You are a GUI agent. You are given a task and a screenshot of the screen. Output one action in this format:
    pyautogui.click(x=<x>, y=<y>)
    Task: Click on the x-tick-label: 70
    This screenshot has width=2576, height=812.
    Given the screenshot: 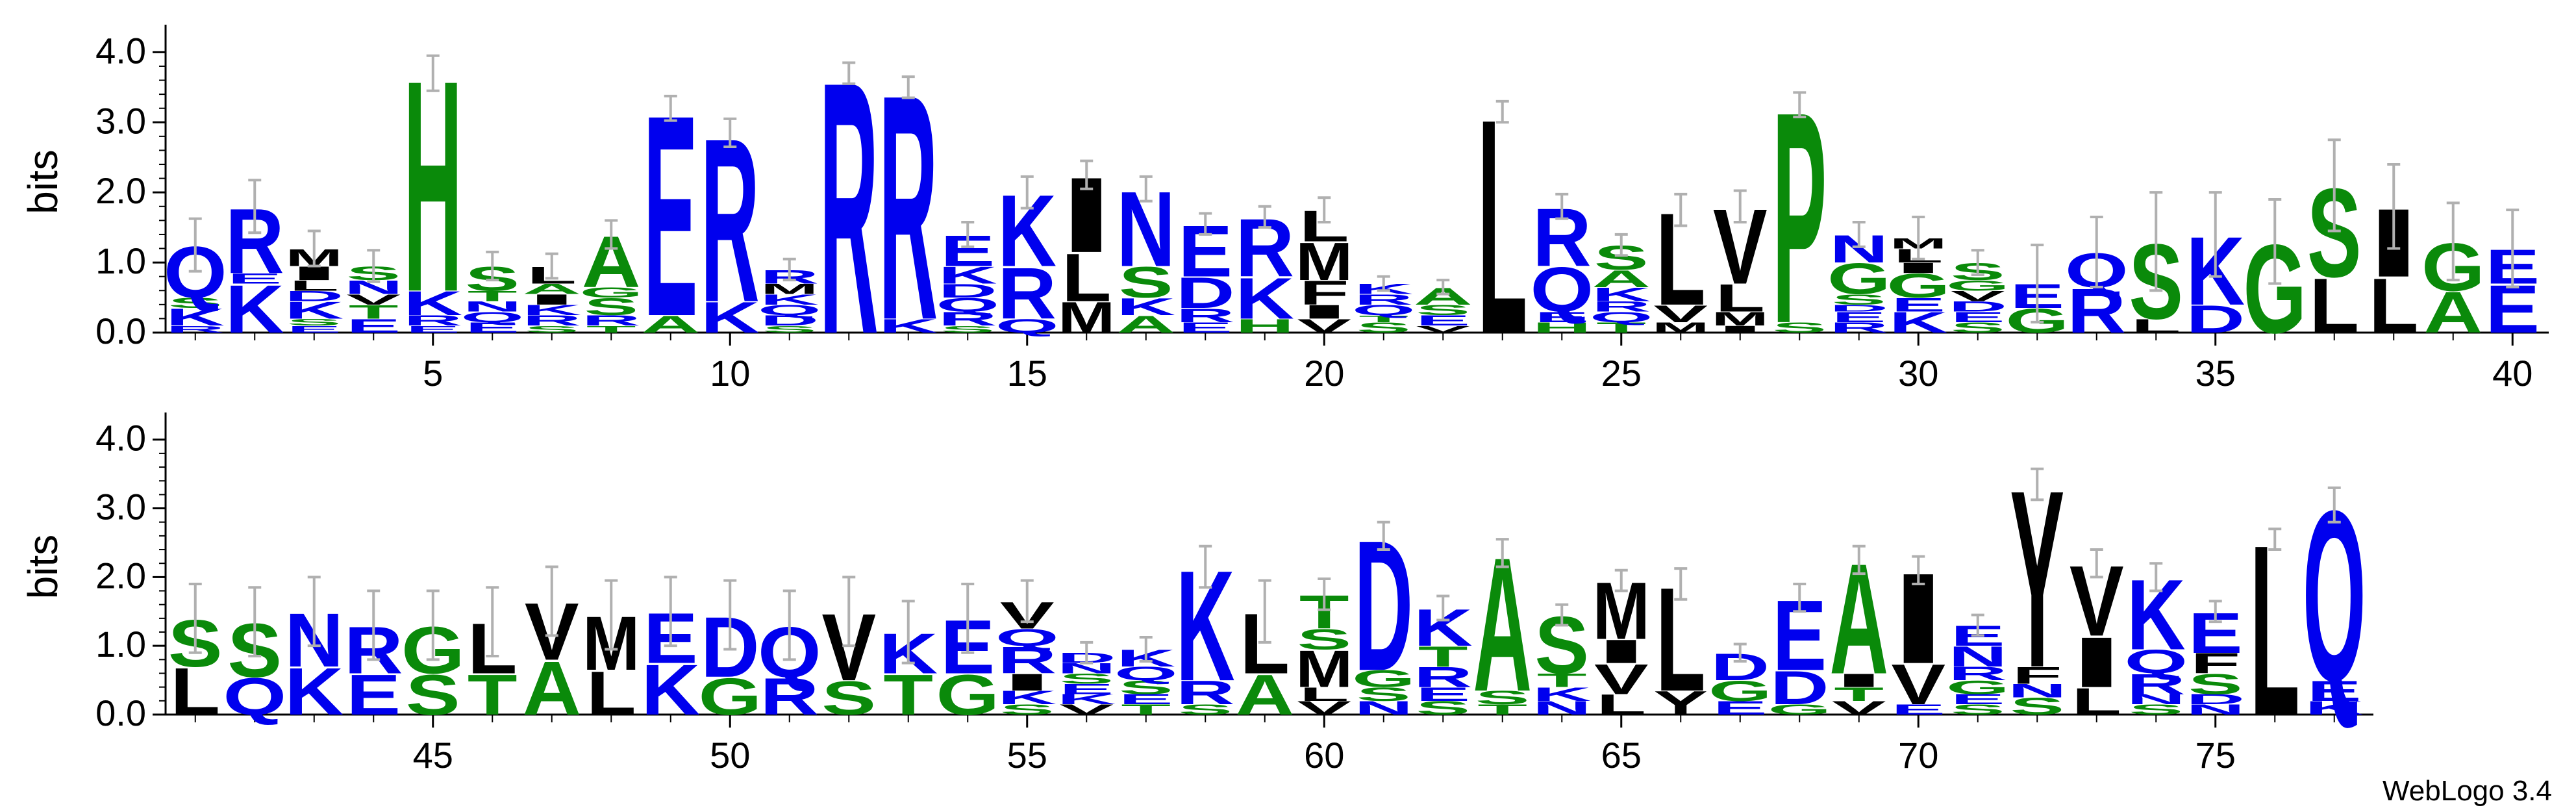 What is the action you would take?
    pyautogui.click(x=1918, y=755)
    